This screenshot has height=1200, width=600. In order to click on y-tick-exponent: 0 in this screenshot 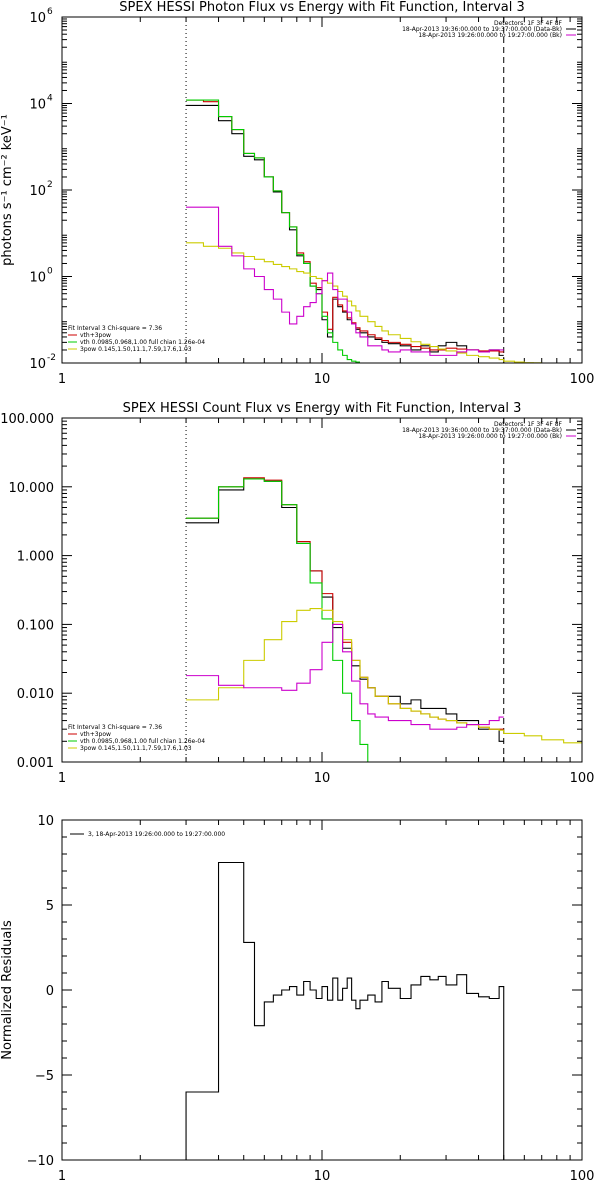, I will do `click(50, 272)`.